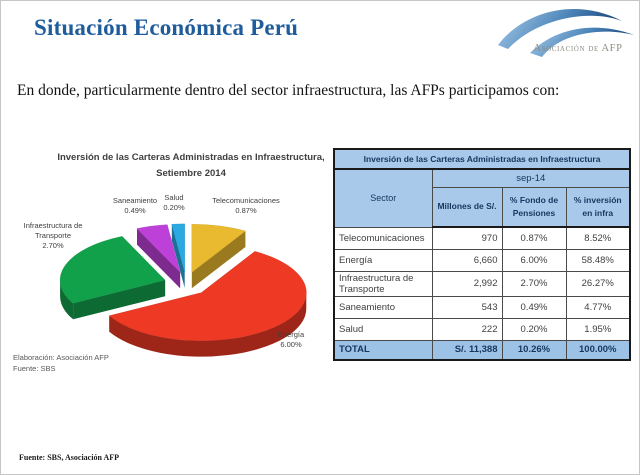 The image size is (640, 475). Describe the element at coordinates (598, 238) in the screenshot. I see `table-cell: 8.52%` at that location.